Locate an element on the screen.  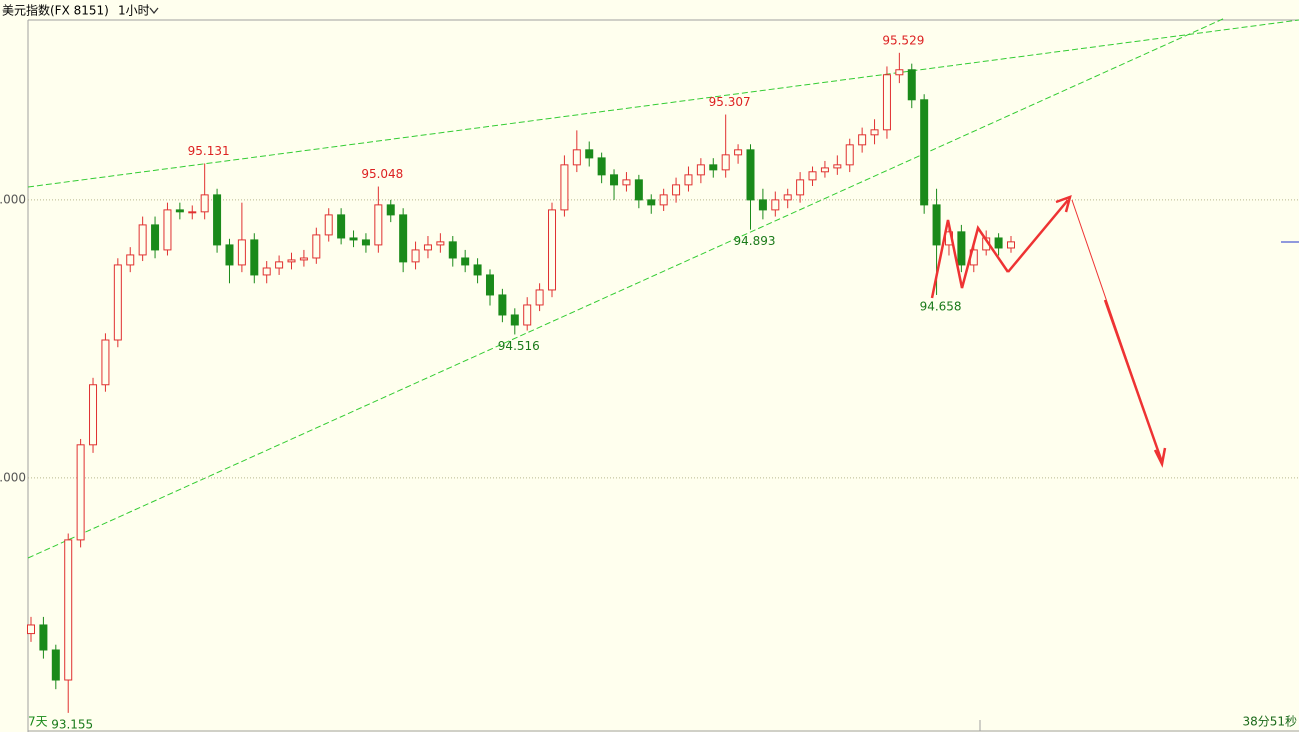
chart-title: 美元指数(FX 8151) is located at coordinates (55, 10).